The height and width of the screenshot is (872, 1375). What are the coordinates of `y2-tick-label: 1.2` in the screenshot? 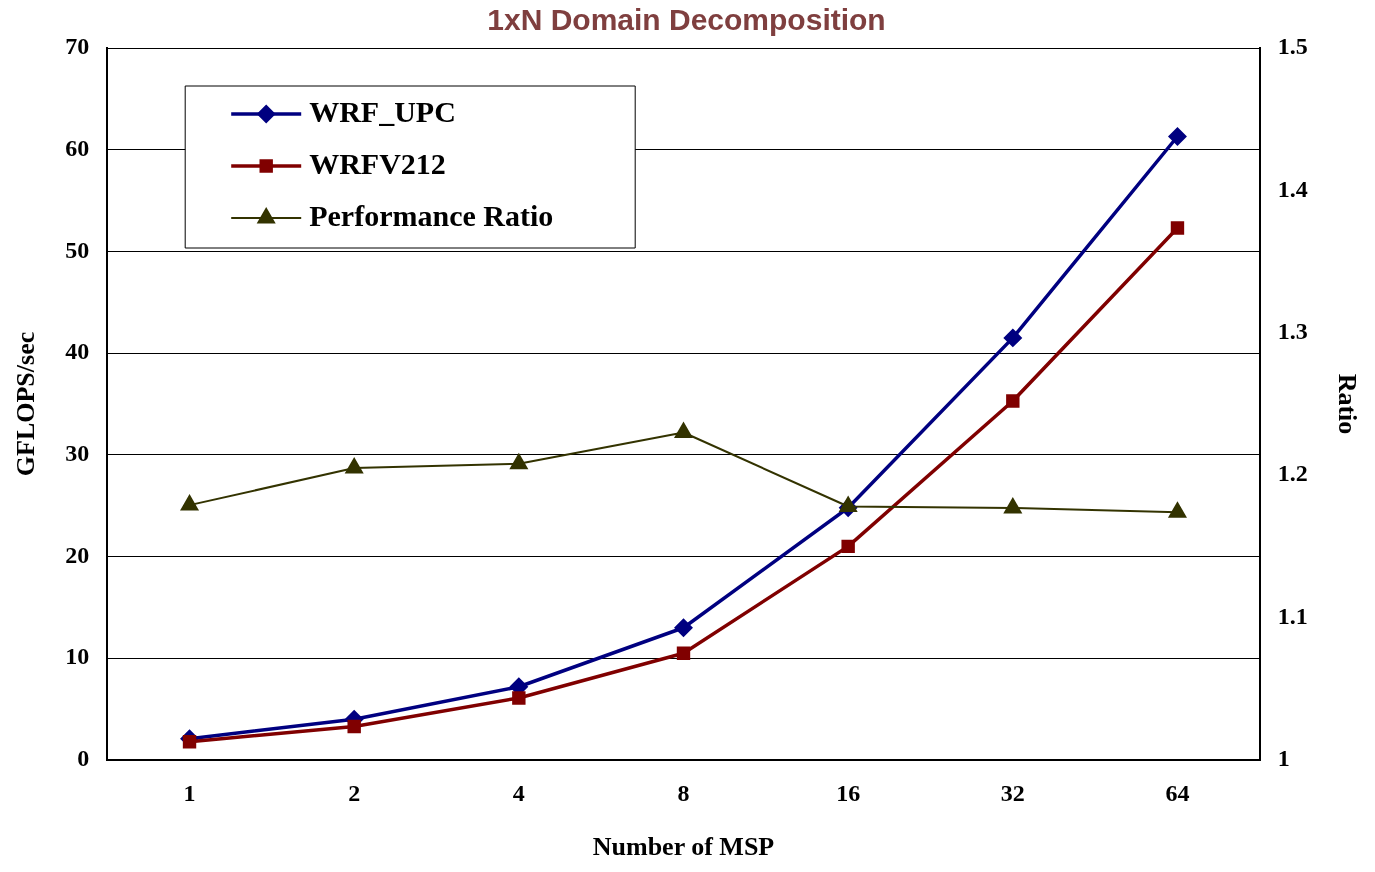 It's located at (1292, 473).